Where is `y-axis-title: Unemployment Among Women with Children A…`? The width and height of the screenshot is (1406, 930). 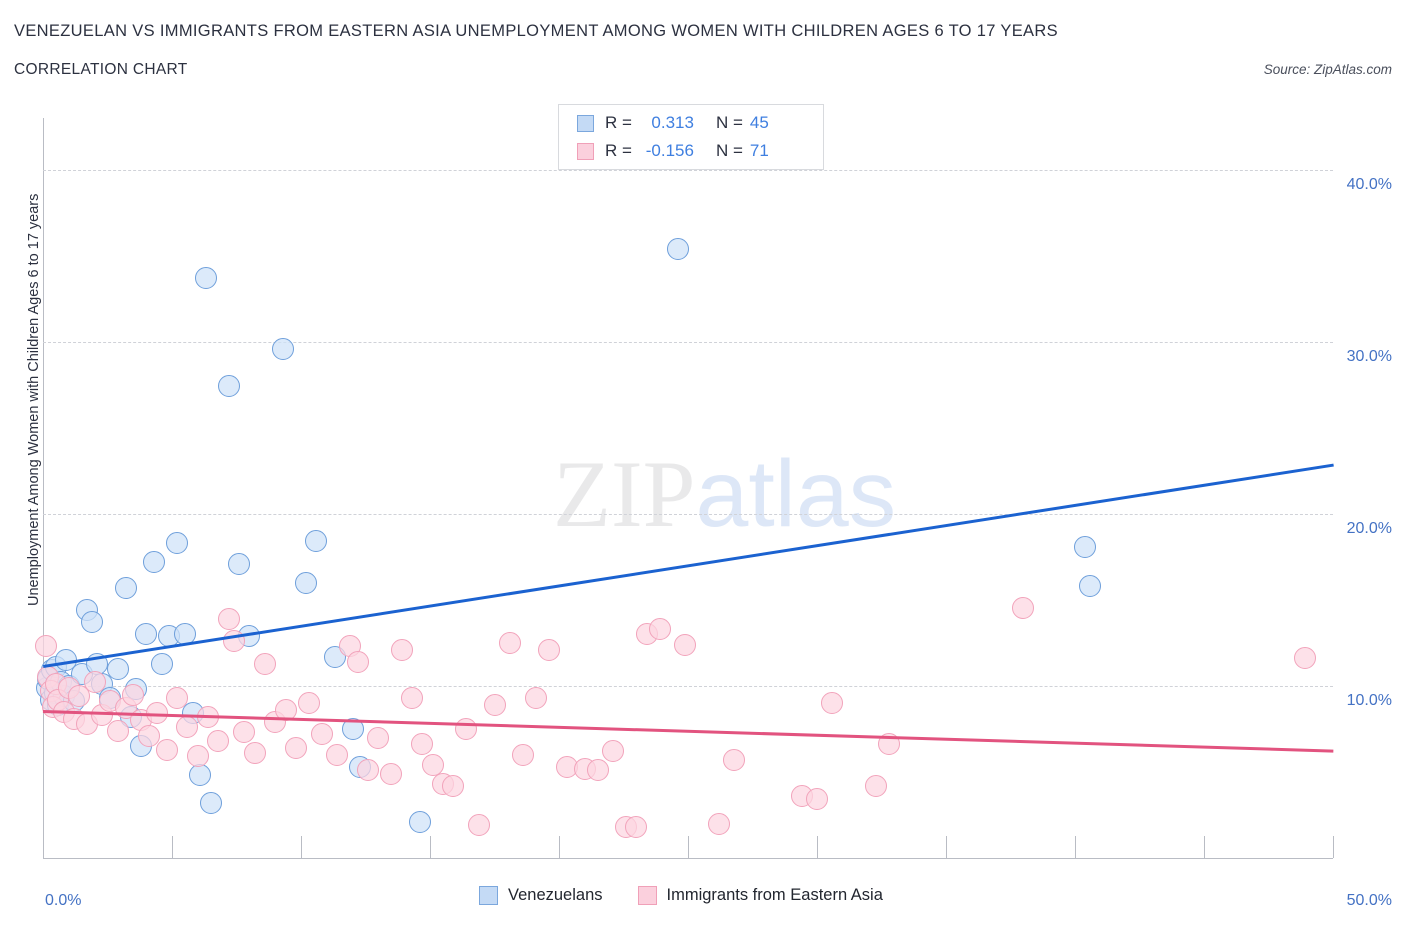
y-axis-title: Unemployment Among Women with Children A… is located at coordinates (34, 399).